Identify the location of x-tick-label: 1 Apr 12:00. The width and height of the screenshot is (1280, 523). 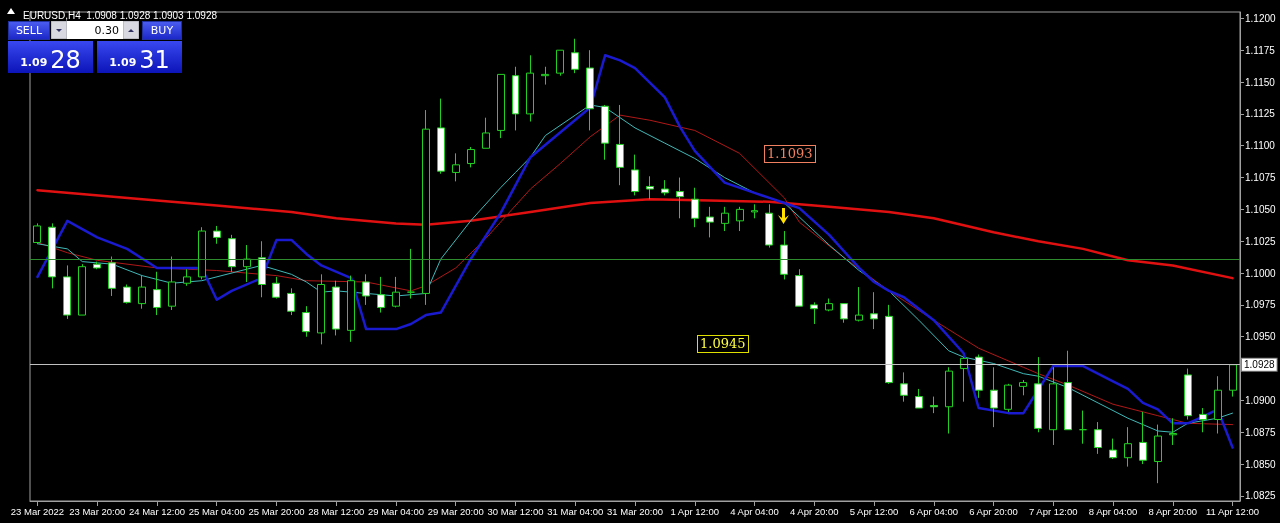
(695, 511).